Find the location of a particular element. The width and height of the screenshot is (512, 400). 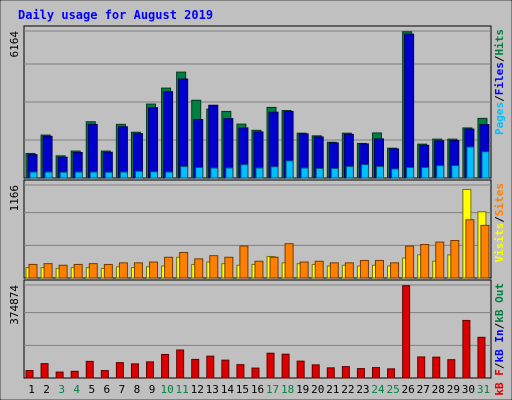

legend-entry: Visits is located at coordinates (499, 243).